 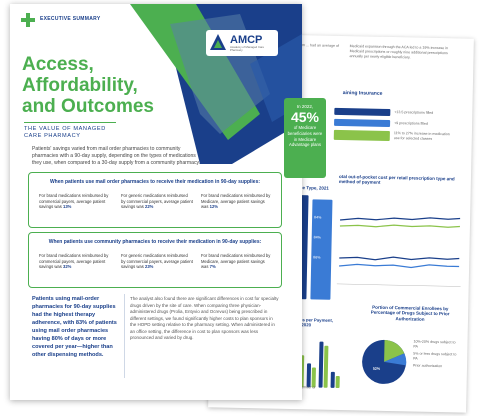 I want to click on pie-legend-2: 5% or less drugs subject to PA, so click(x=435, y=356).